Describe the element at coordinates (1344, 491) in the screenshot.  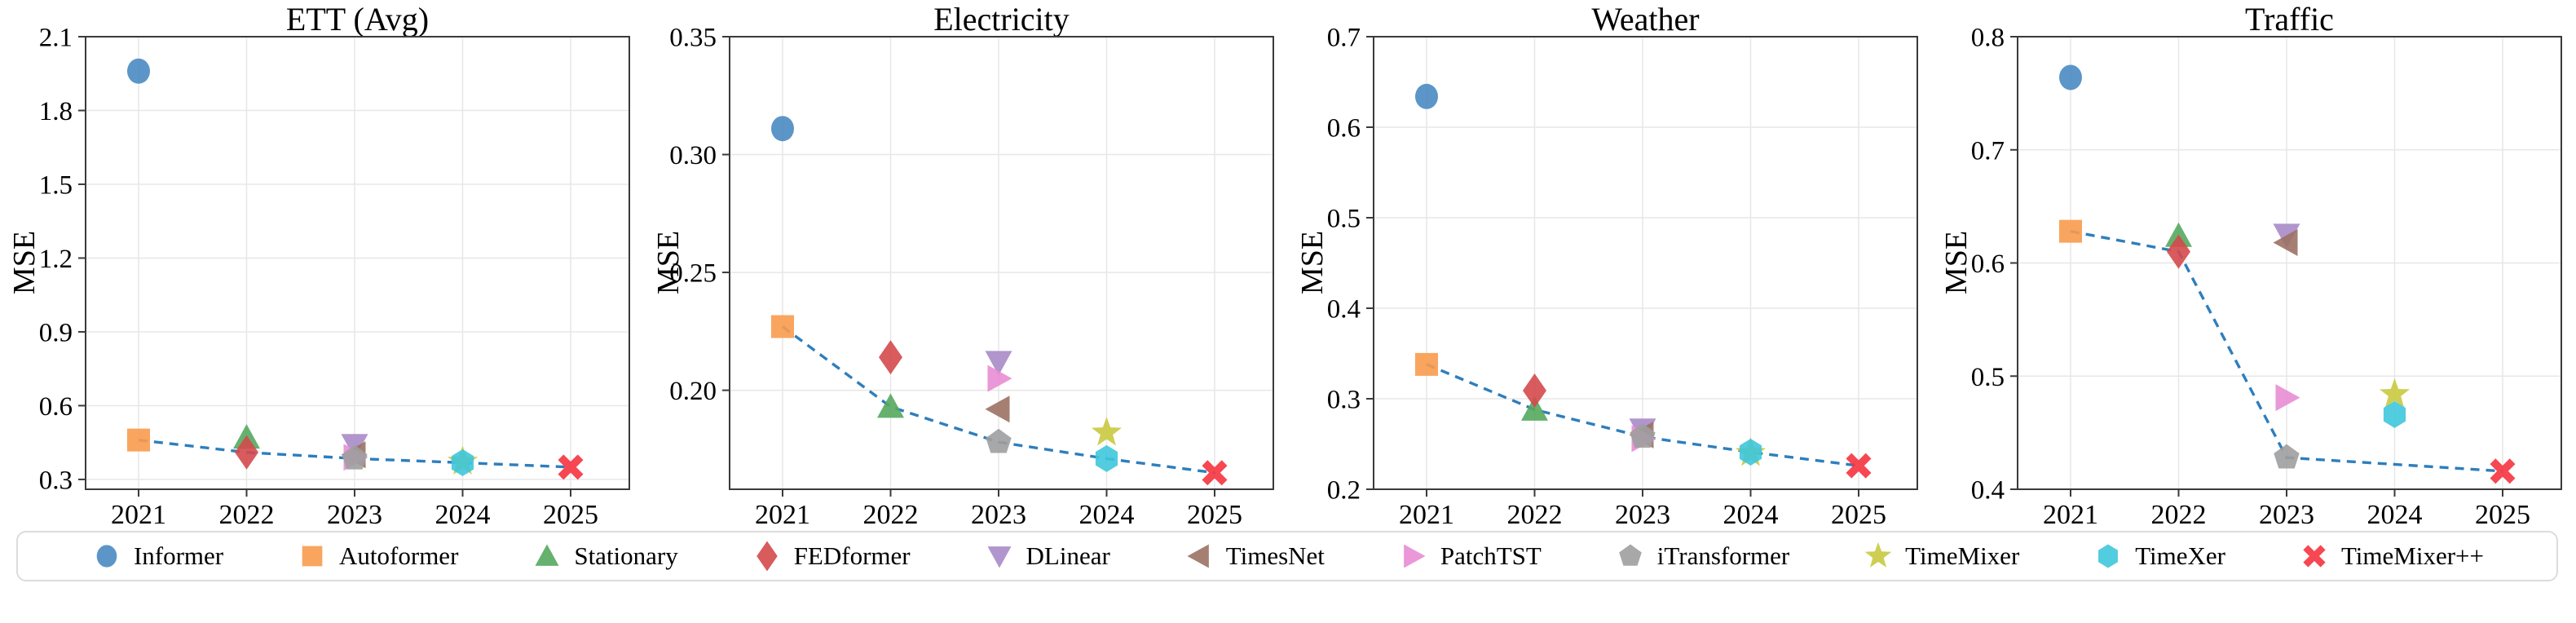
I see `y-tick-label: 0.2` at that location.